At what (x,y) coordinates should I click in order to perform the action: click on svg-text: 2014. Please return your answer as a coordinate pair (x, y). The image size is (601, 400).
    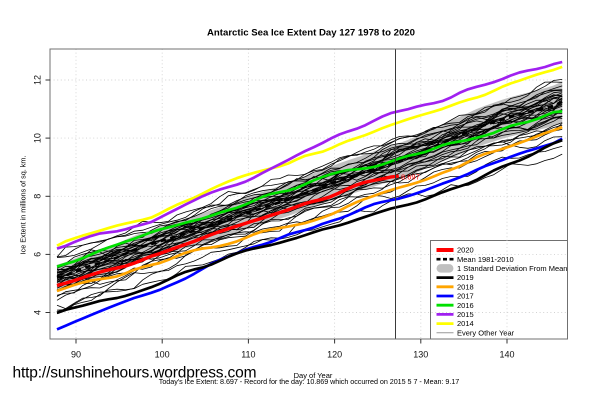
    Looking at the image, I should click on (465, 323).